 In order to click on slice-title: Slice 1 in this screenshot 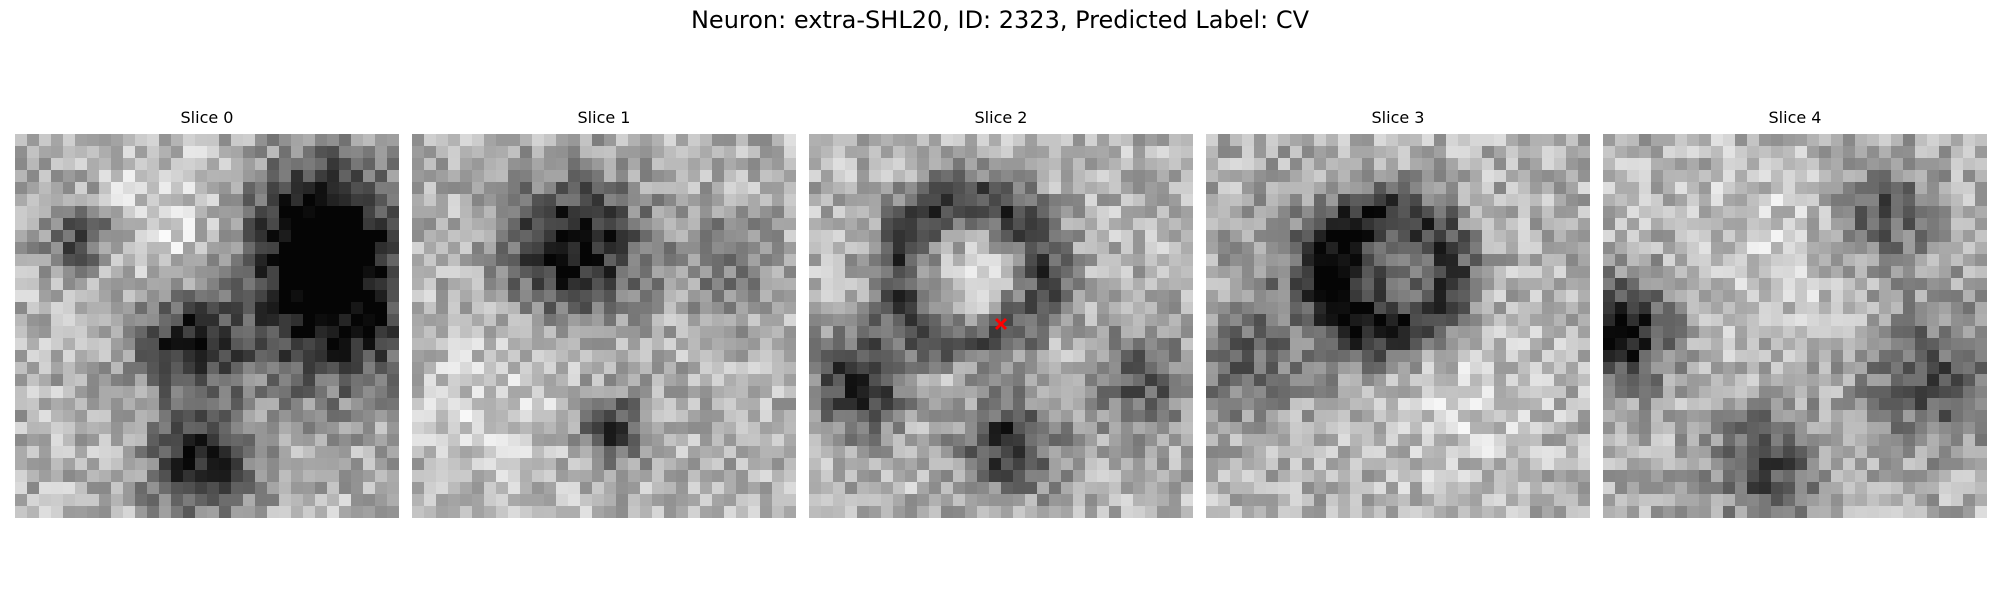, I will do `click(604, 117)`.